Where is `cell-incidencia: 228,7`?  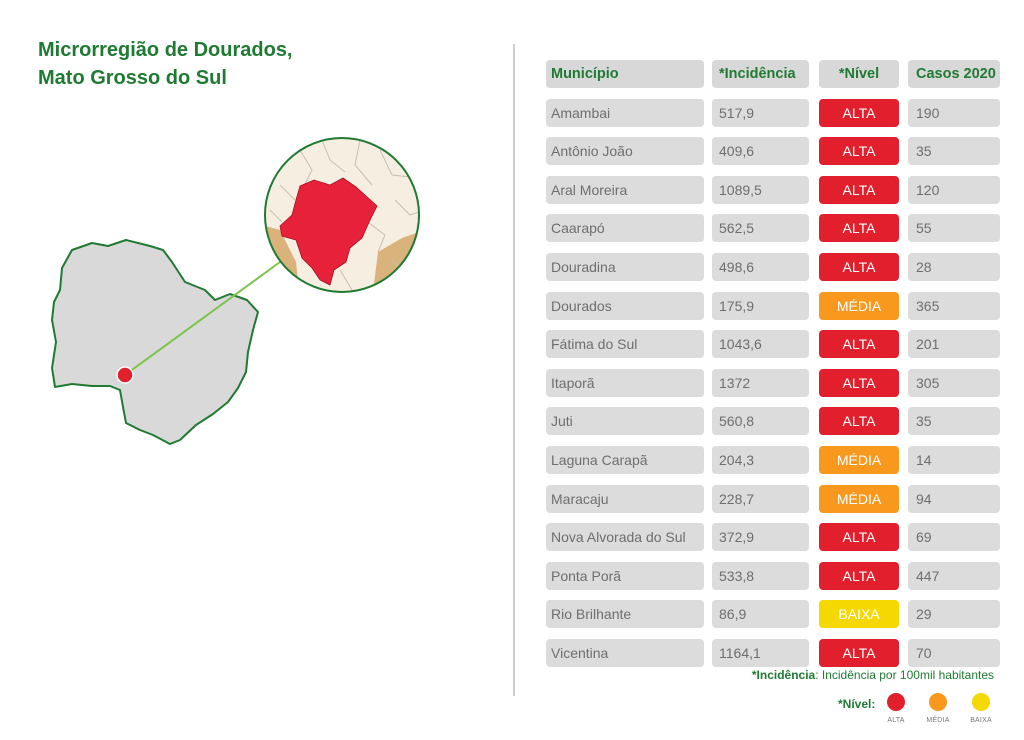
cell-incidencia: 228,7 is located at coordinates (760, 498).